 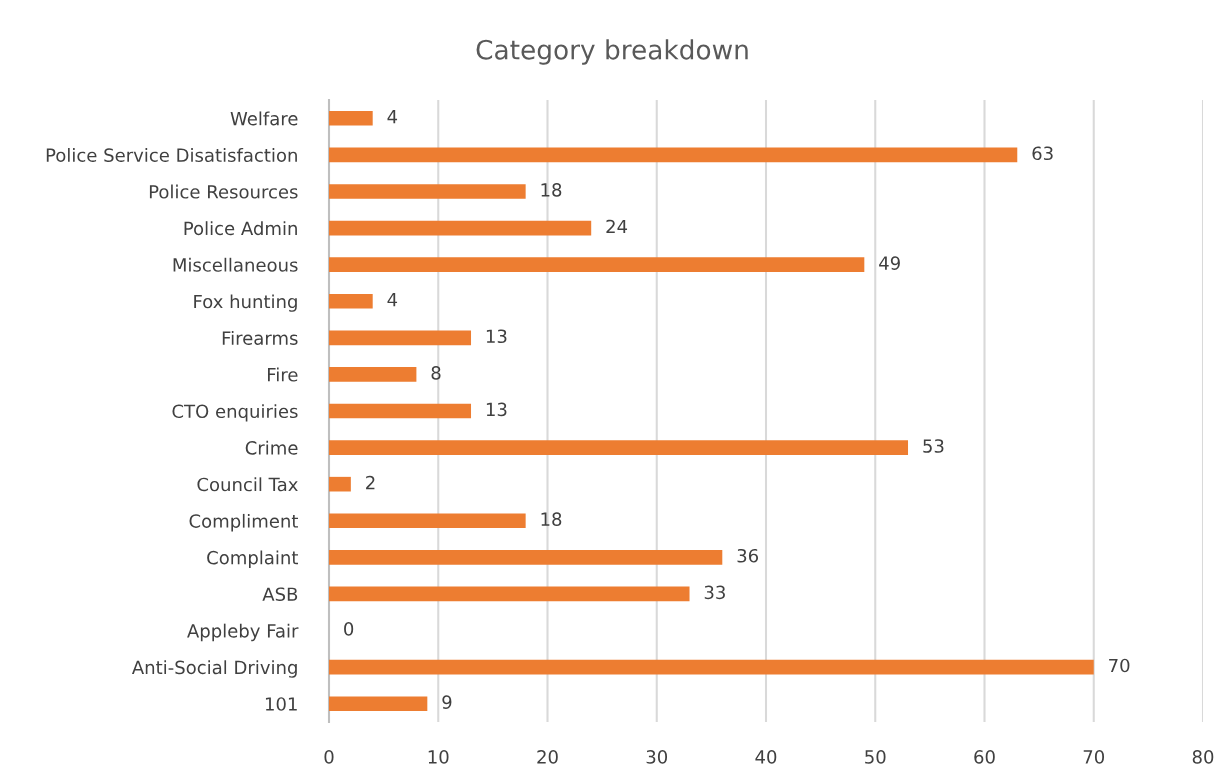 I want to click on data-label: 36, so click(x=748, y=555).